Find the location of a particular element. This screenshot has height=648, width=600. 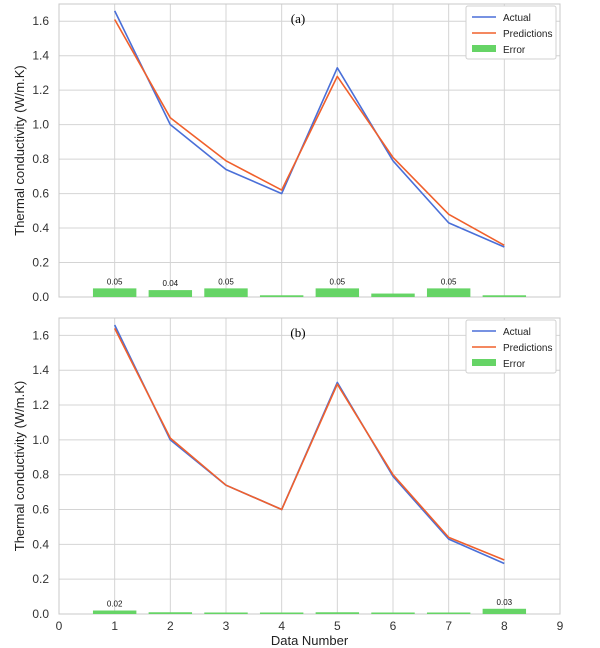

x-tick-label: 7 is located at coordinates (448, 626).